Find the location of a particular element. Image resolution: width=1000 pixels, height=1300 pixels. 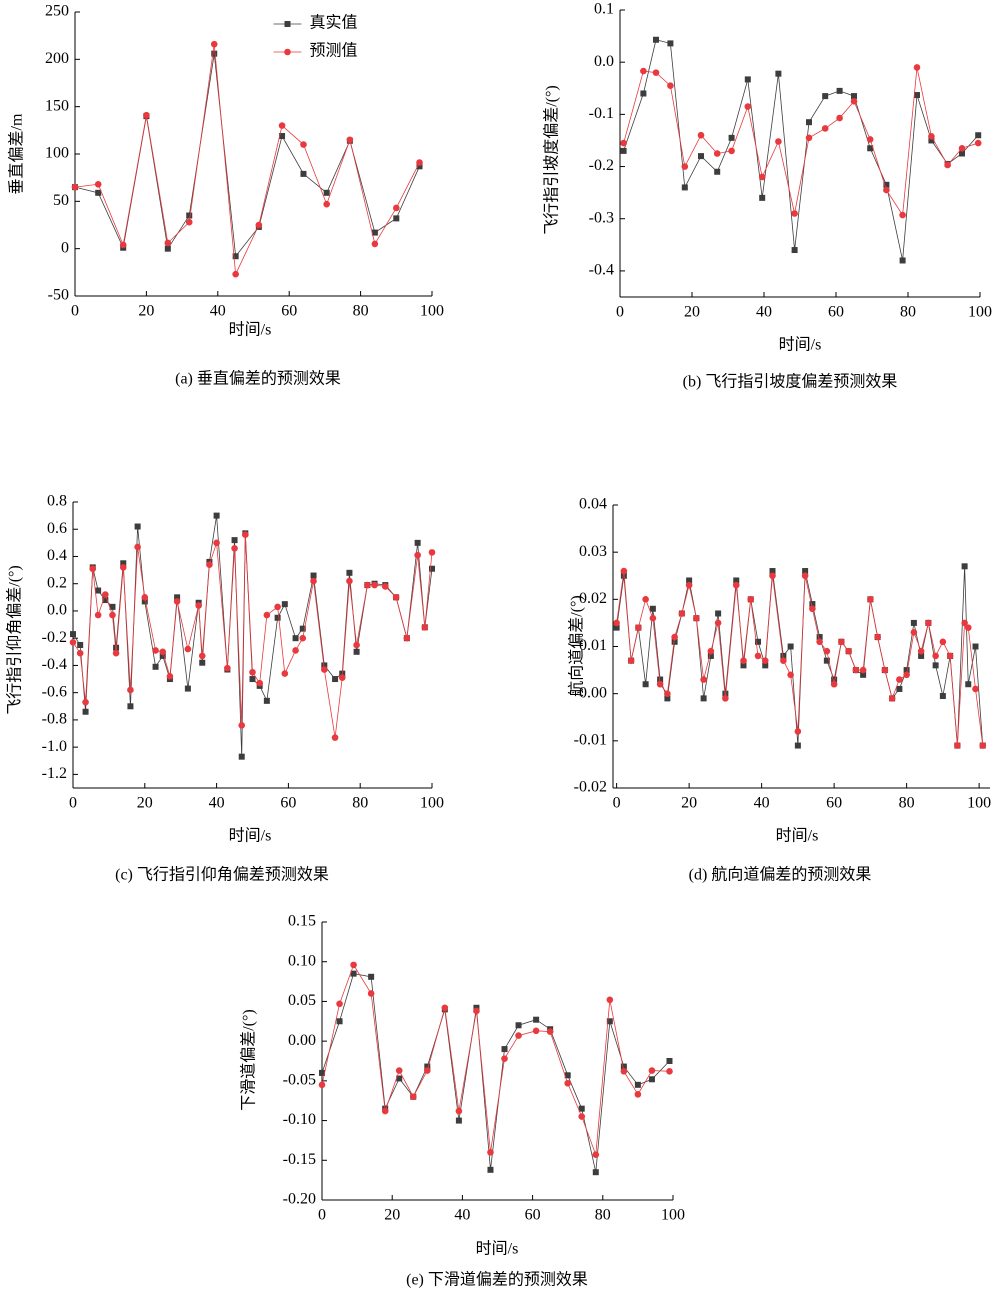

y-tick-label: -0.1 is located at coordinates (601, 113).